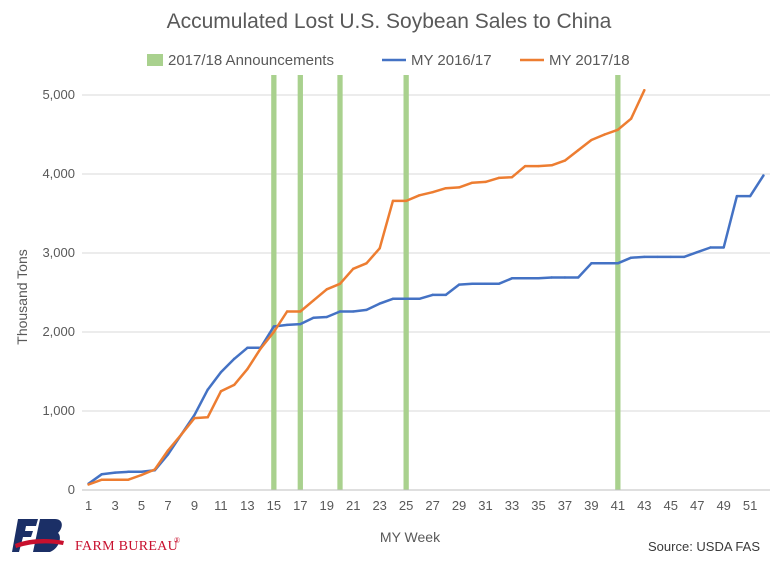  Describe the element at coordinates (274, 505) in the screenshot. I see `x-tick-label: 15` at that location.